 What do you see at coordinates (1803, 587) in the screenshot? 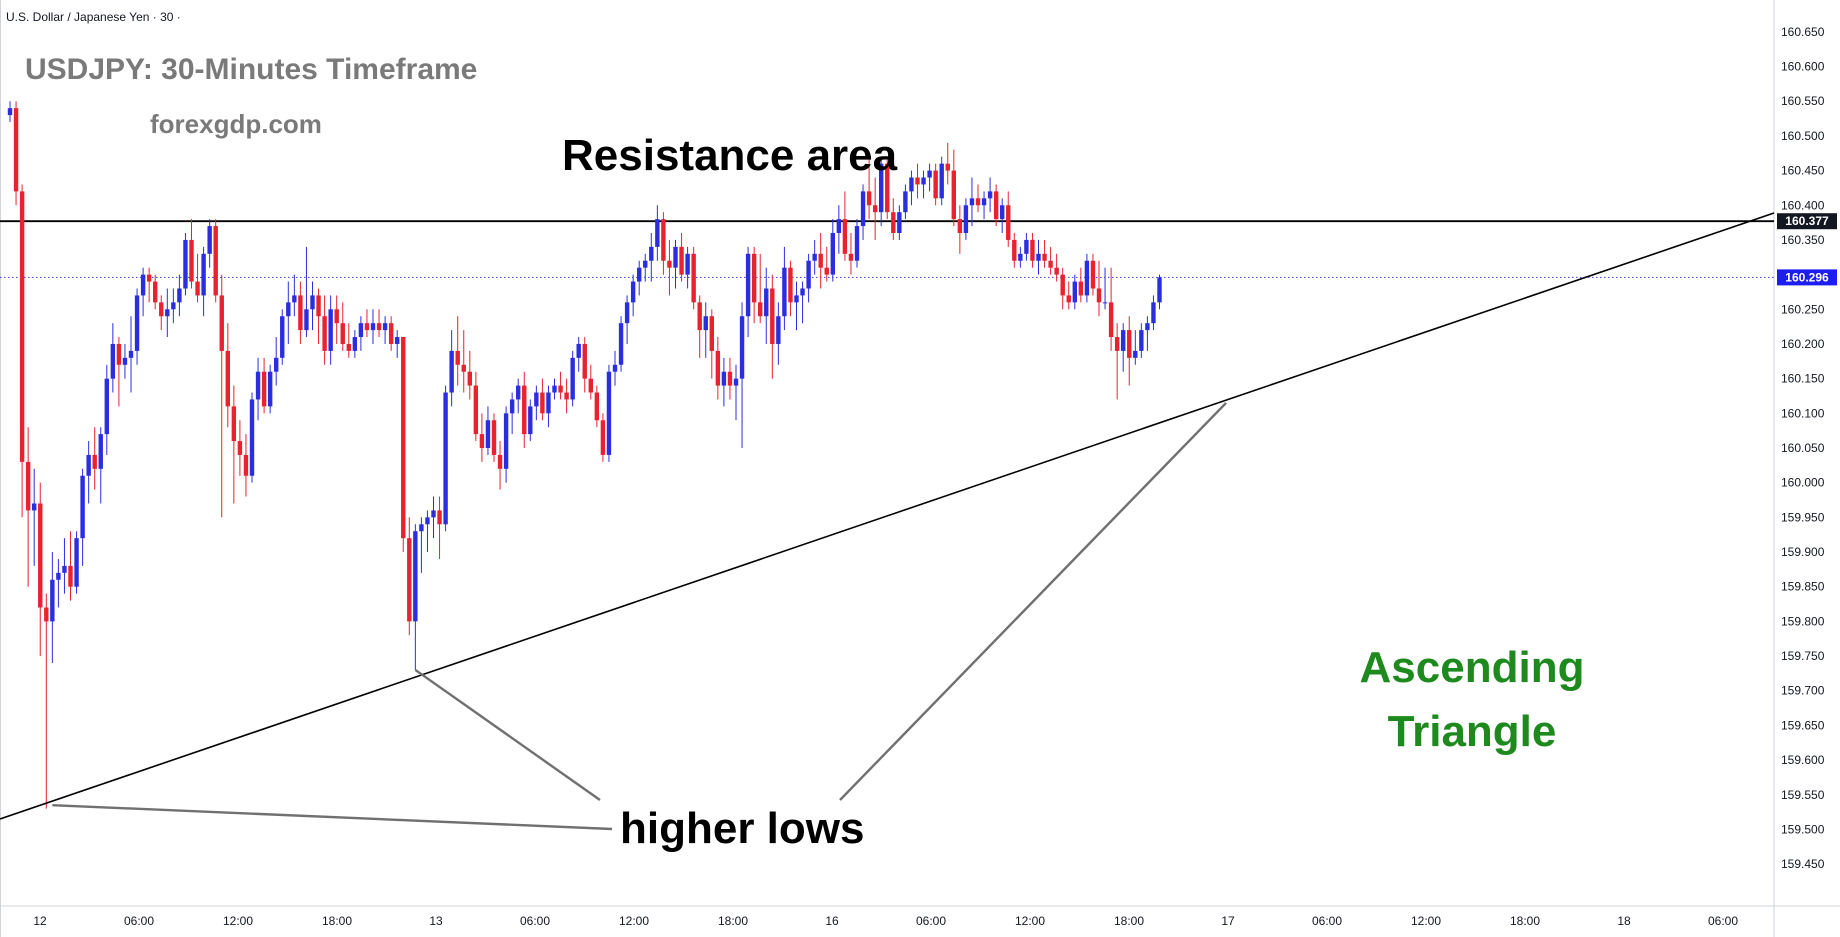
I see `y-tick-label: 159.850` at bounding box center [1803, 587].